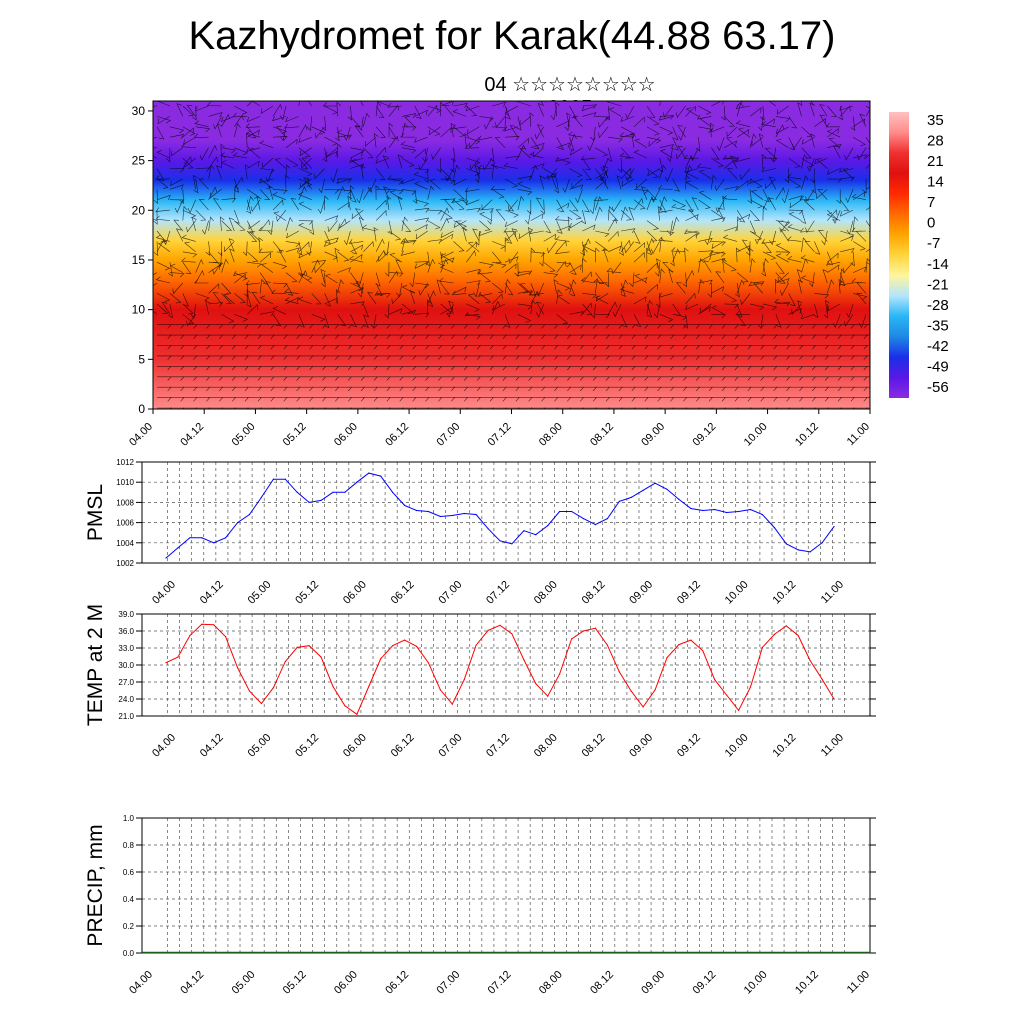 The image size is (1024, 1024). What do you see at coordinates (935, 120) in the screenshot?
I see `colorbar-label: 35` at bounding box center [935, 120].